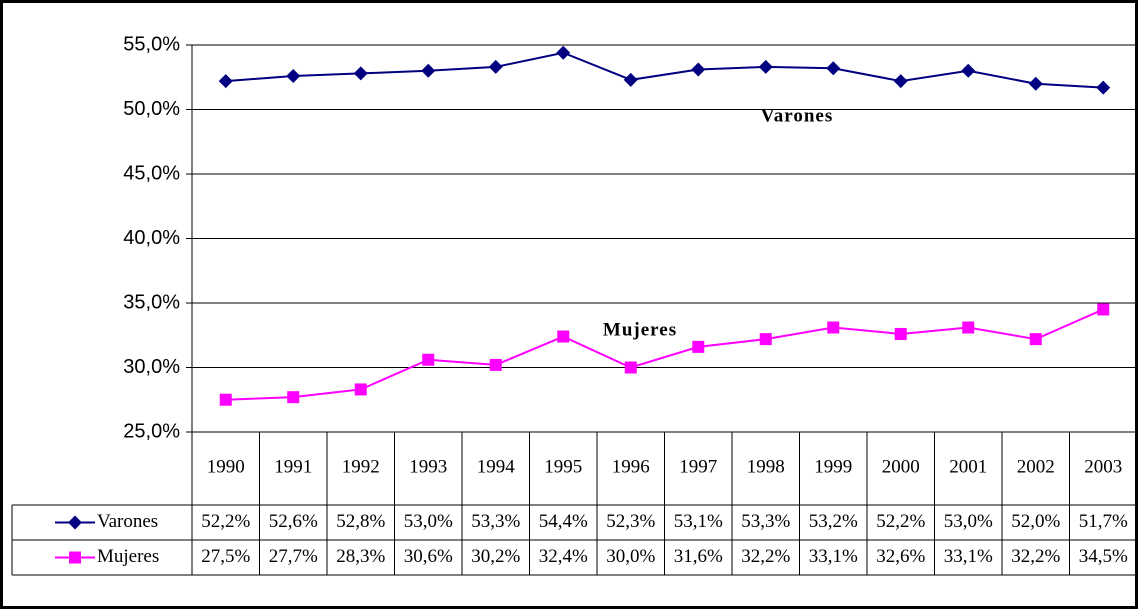 The image size is (1139, 610). What do you see at coordinates (901, 466) in the screenshot?
I see `x-tick-label: 2000` at bounding box center [901, 466].